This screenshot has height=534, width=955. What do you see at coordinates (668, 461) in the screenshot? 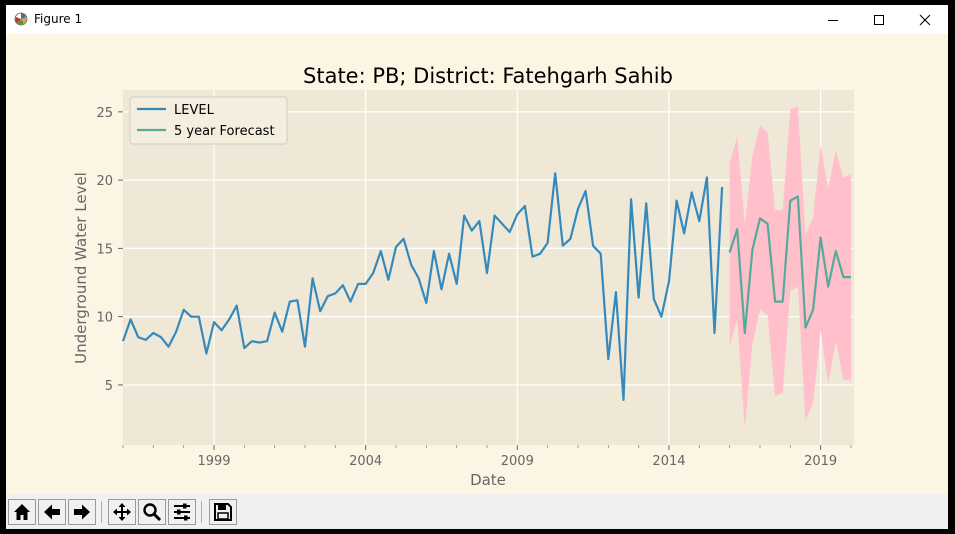
I see `x-tick-label: 2014` at bounding box center [668, 461].